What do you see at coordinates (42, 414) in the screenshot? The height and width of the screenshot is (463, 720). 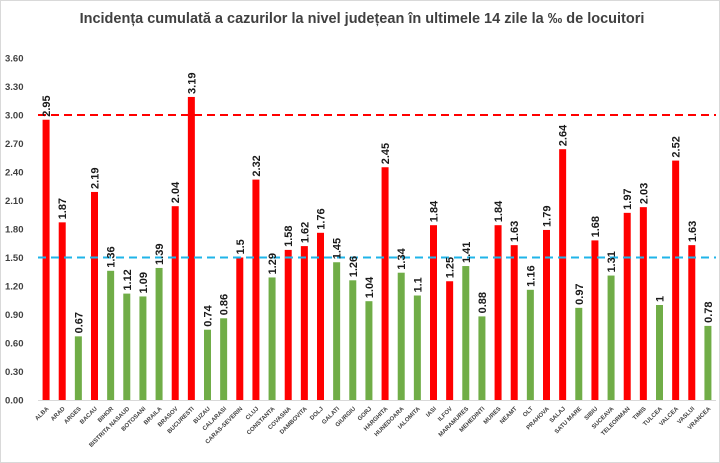 I see `x-tick-label: ALBA` at bounding box center [42, 414].